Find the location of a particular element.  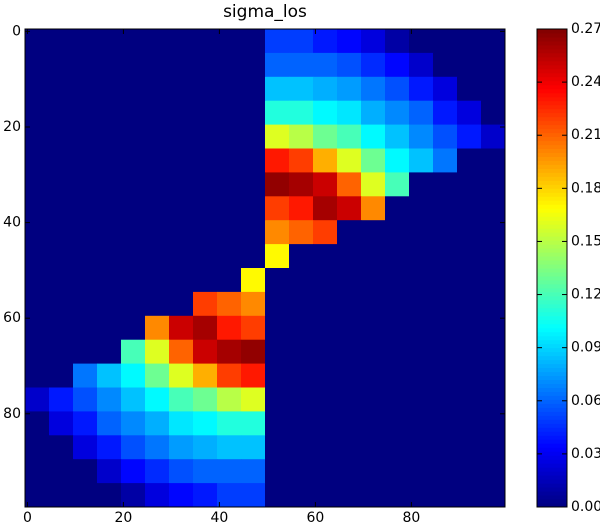

y-tick-label: 60 is located at coordinates (12, 318).